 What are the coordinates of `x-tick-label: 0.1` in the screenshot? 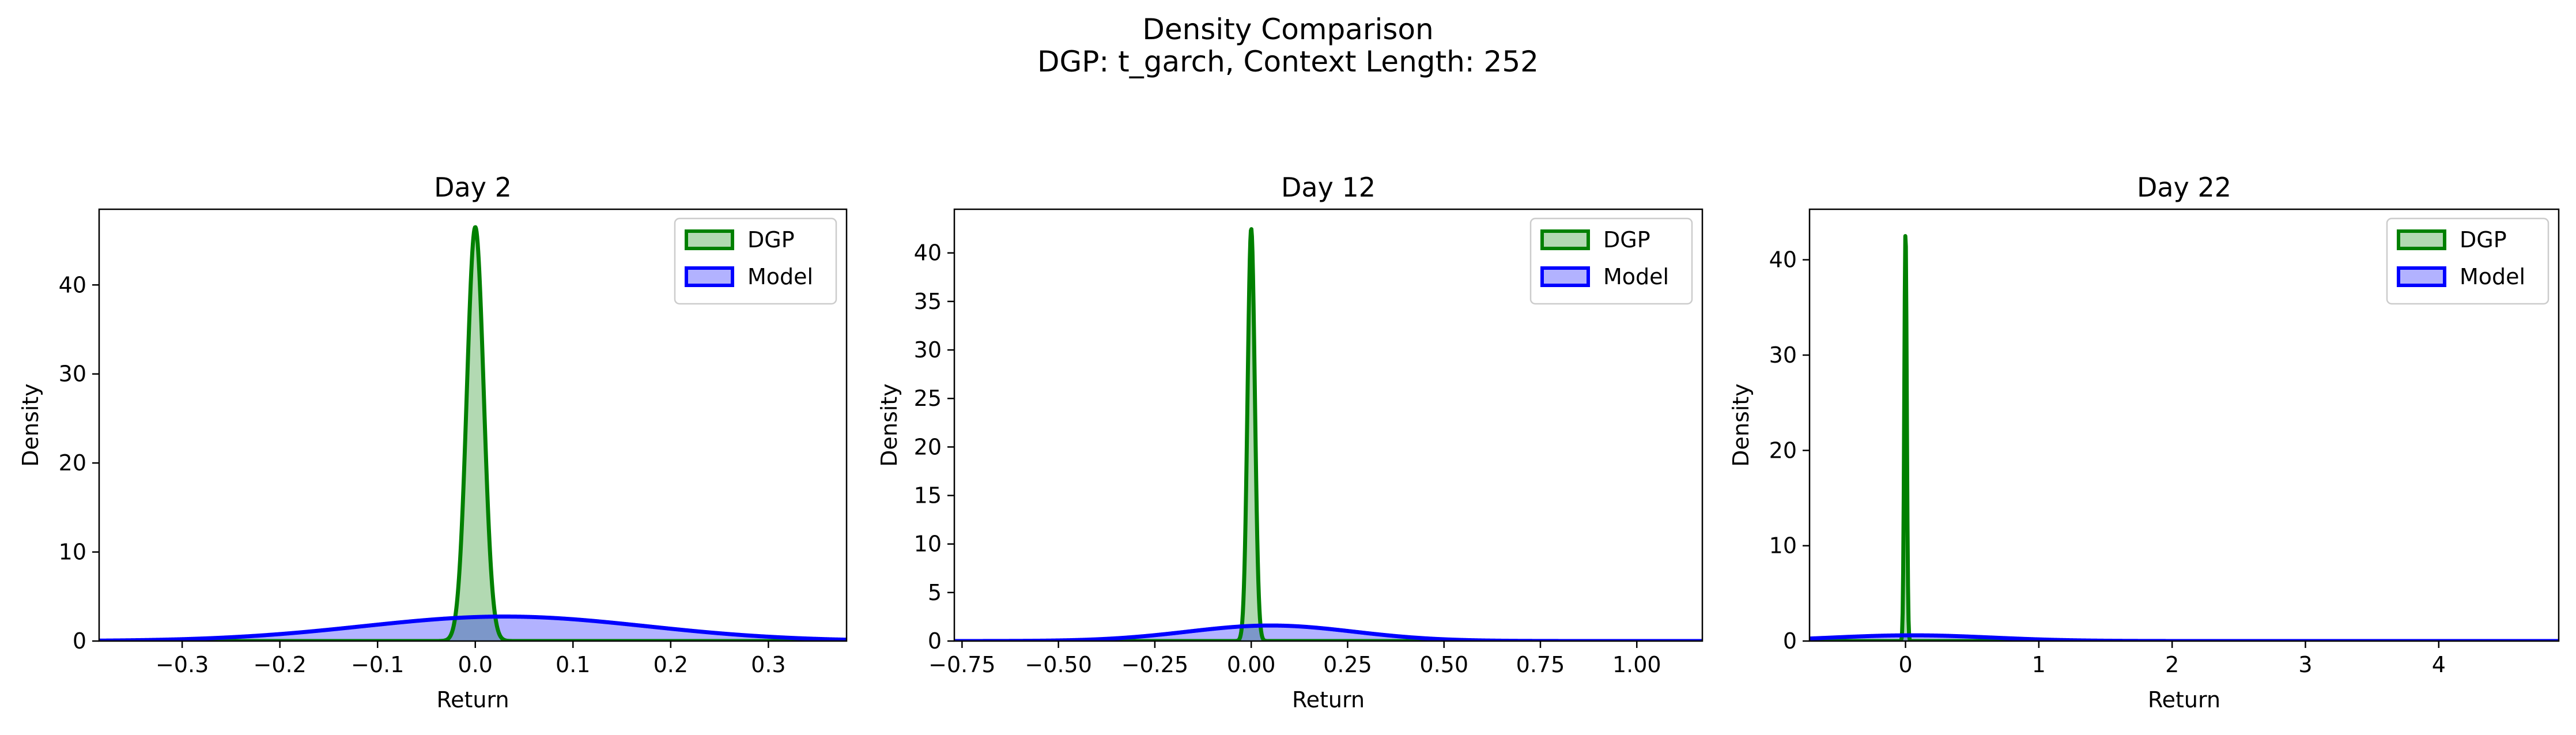 It's located at (573, 664).